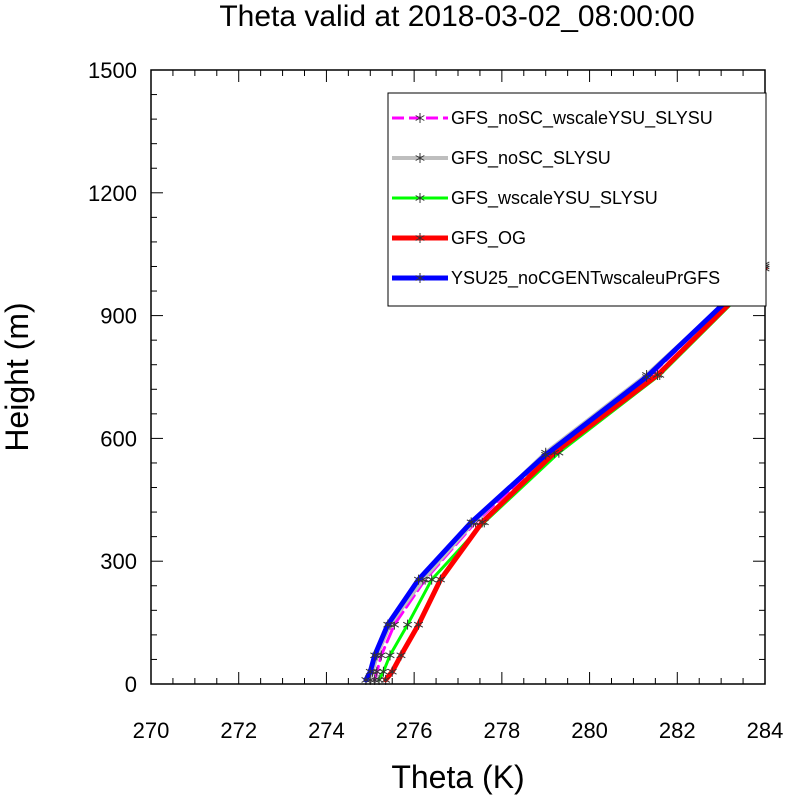 Image resolution: width=787 pixels, height=796 pixels. What do you see at coordinates (118, 438) in the screenshot?
I see `y-tick-label: 600` at bounding box center [118, 438].